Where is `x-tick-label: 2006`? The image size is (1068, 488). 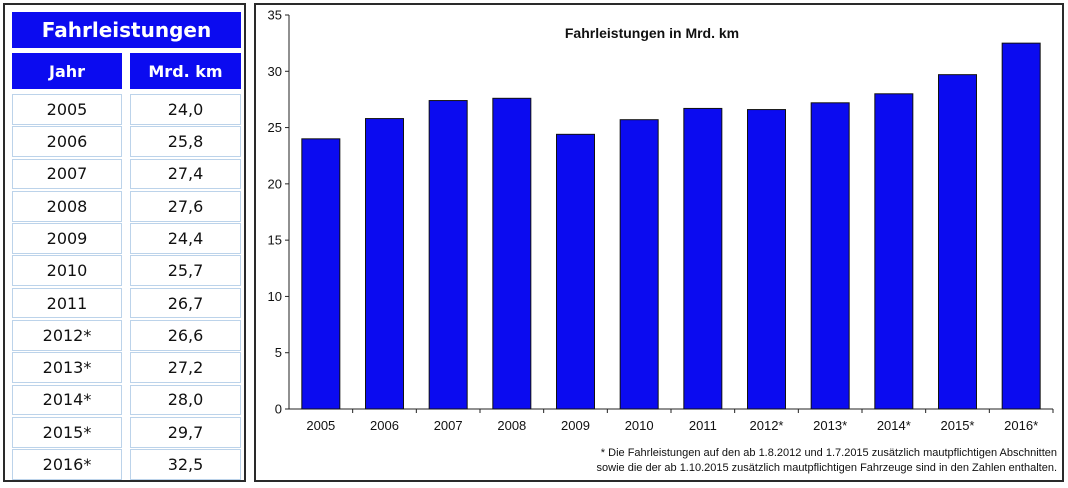 x-tick-label: 2006 is located at coordinates (384, 425).